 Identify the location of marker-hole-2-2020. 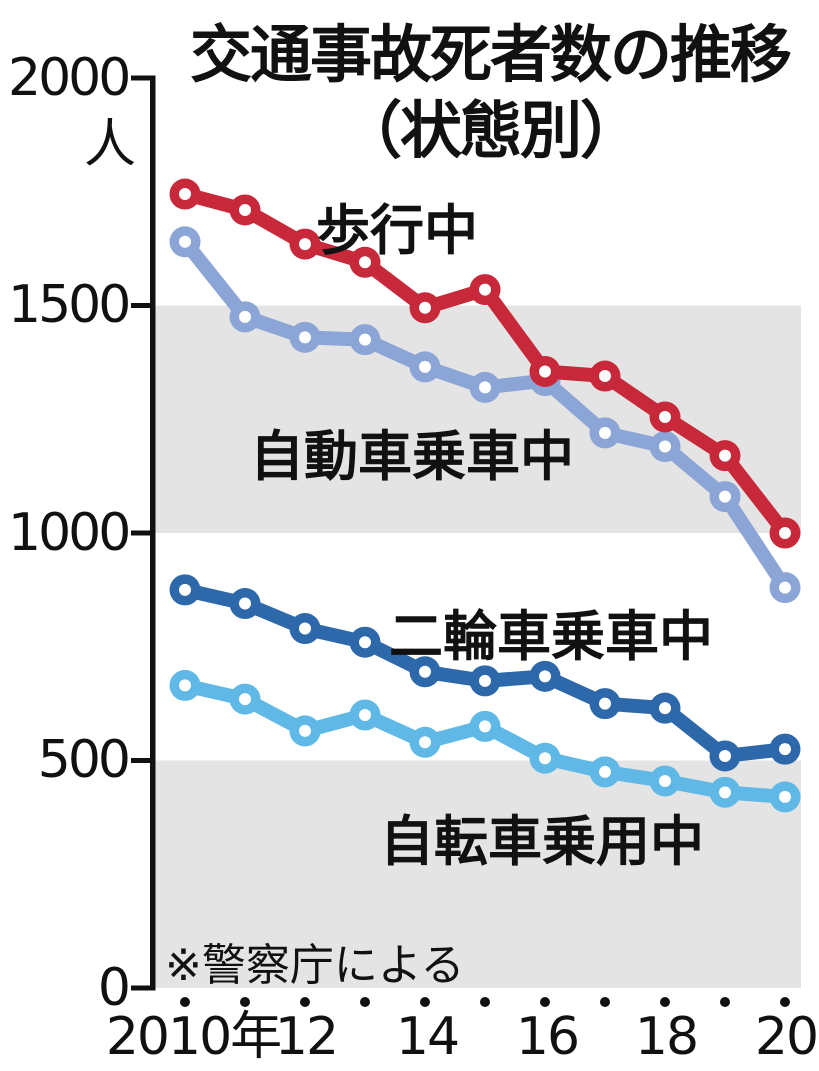
(785, 749).